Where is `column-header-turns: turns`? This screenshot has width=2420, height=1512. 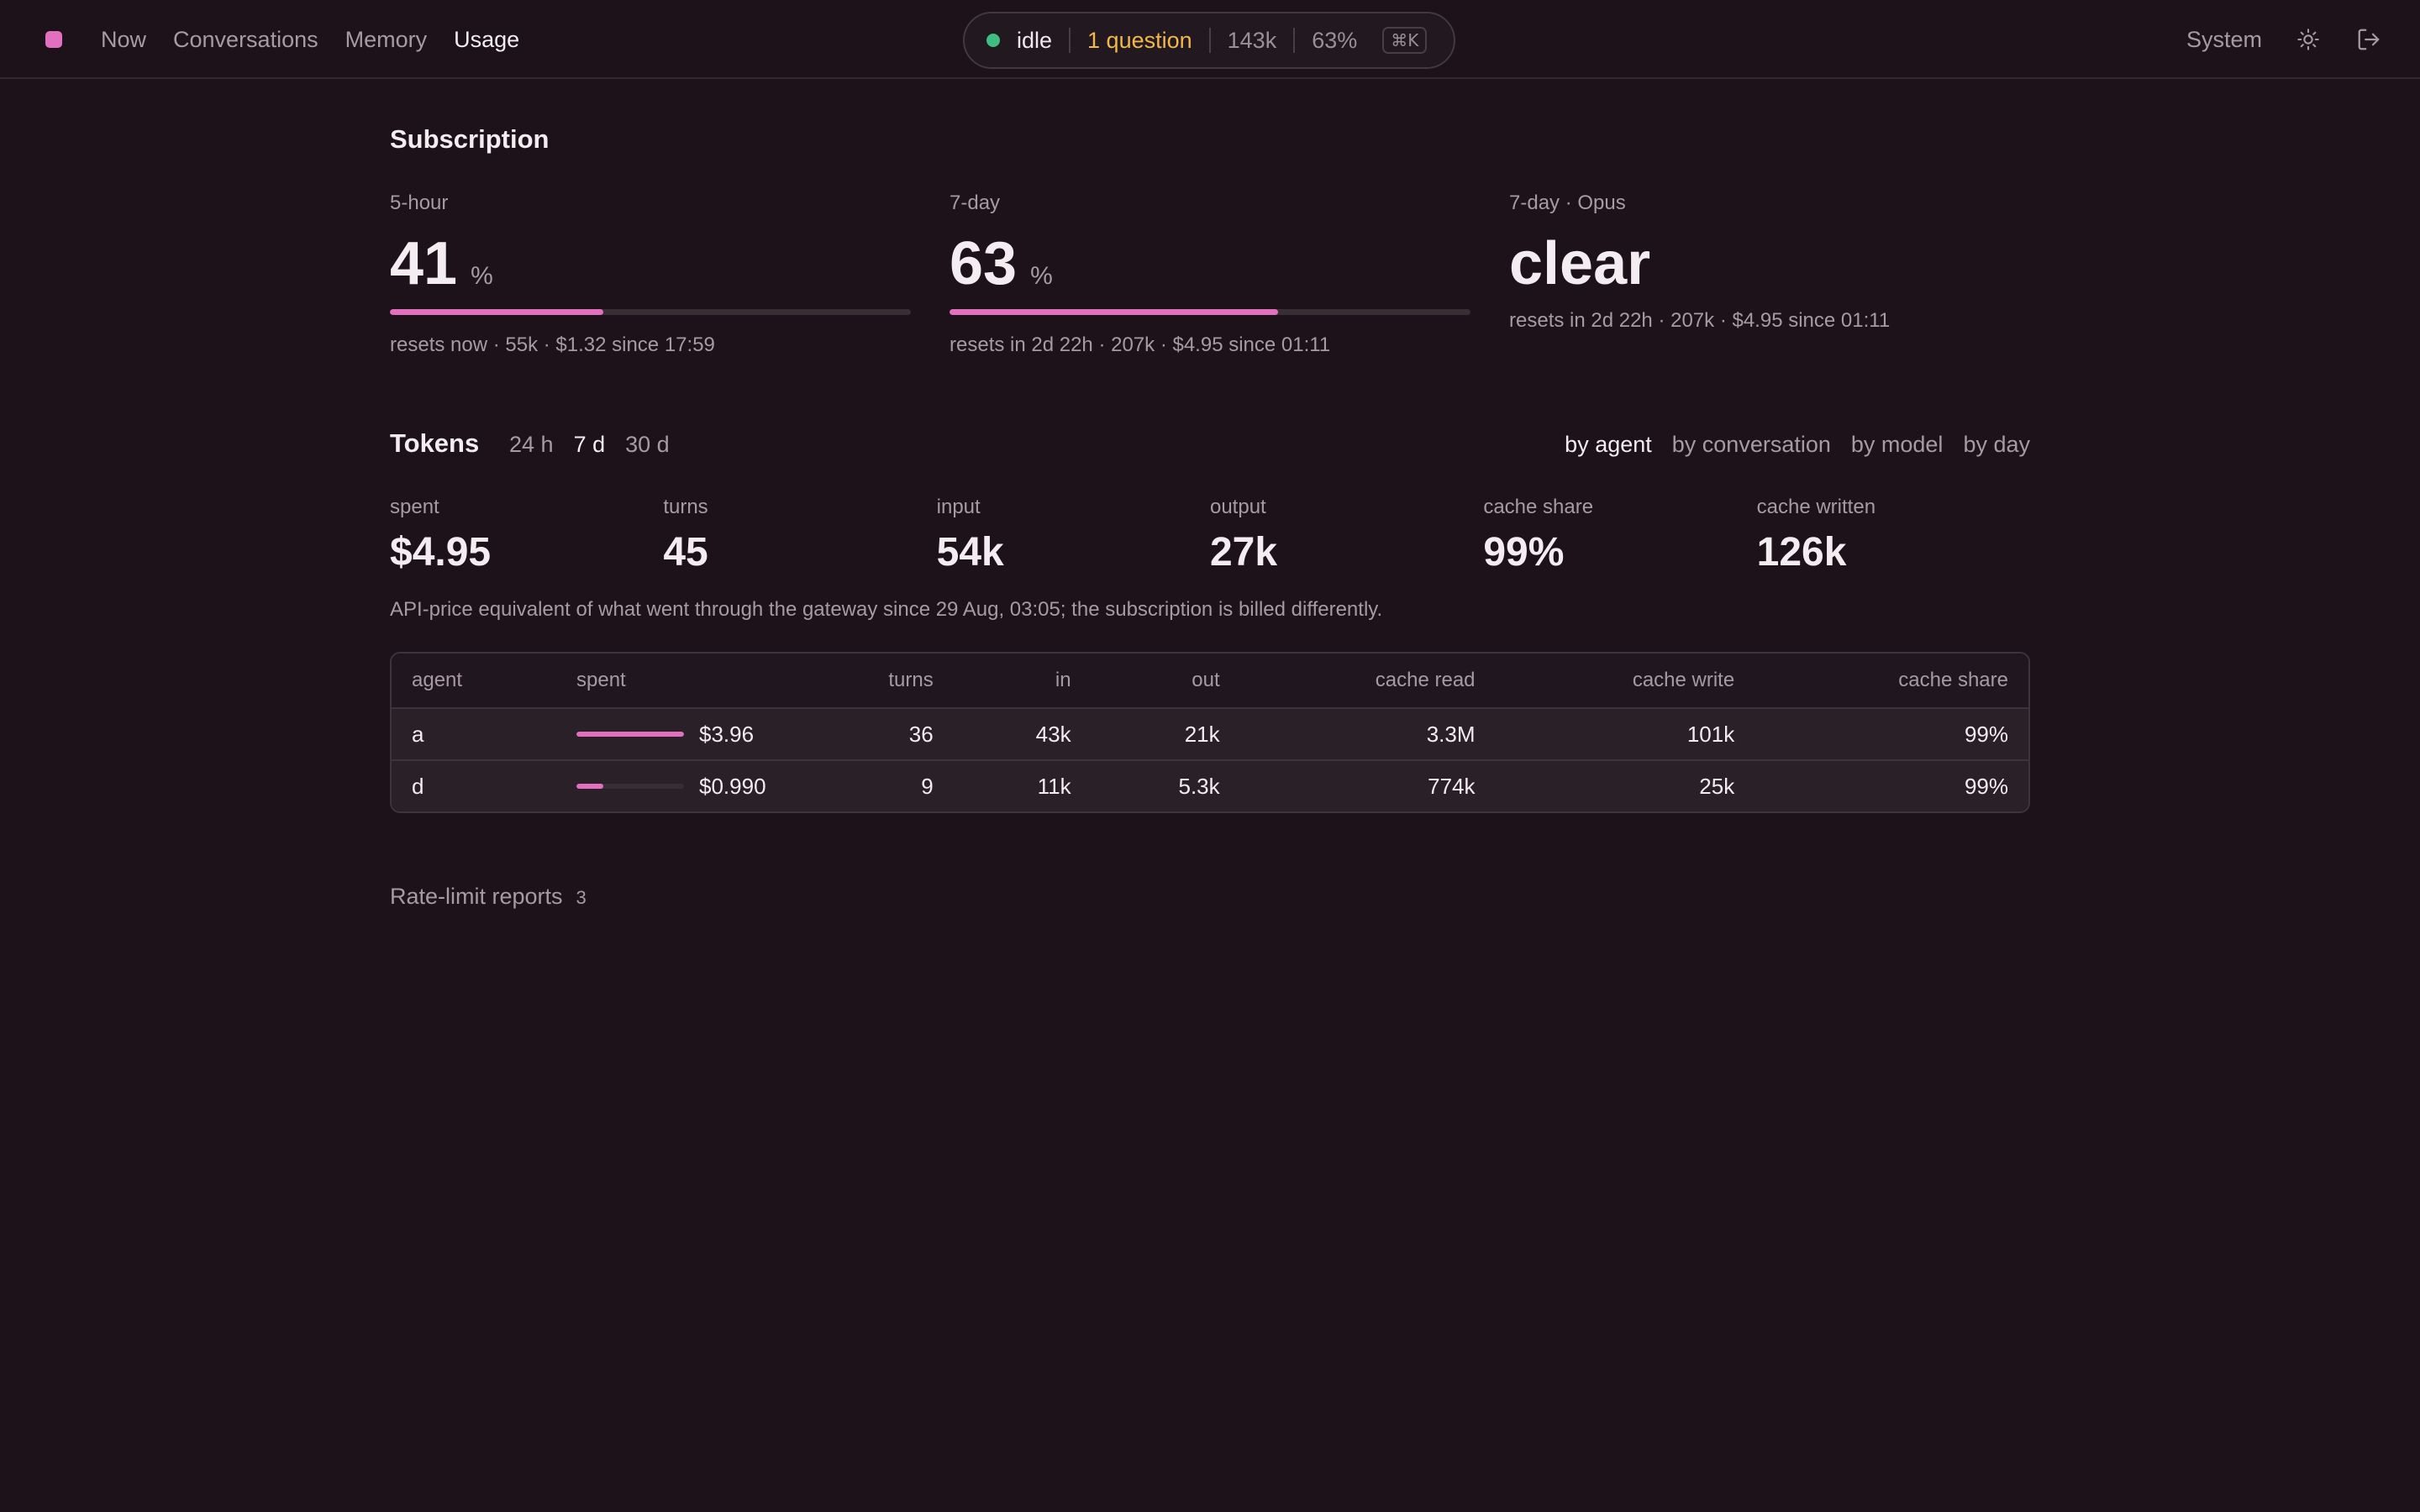 column-header-turns: turns is located at coordinates (876, 681).